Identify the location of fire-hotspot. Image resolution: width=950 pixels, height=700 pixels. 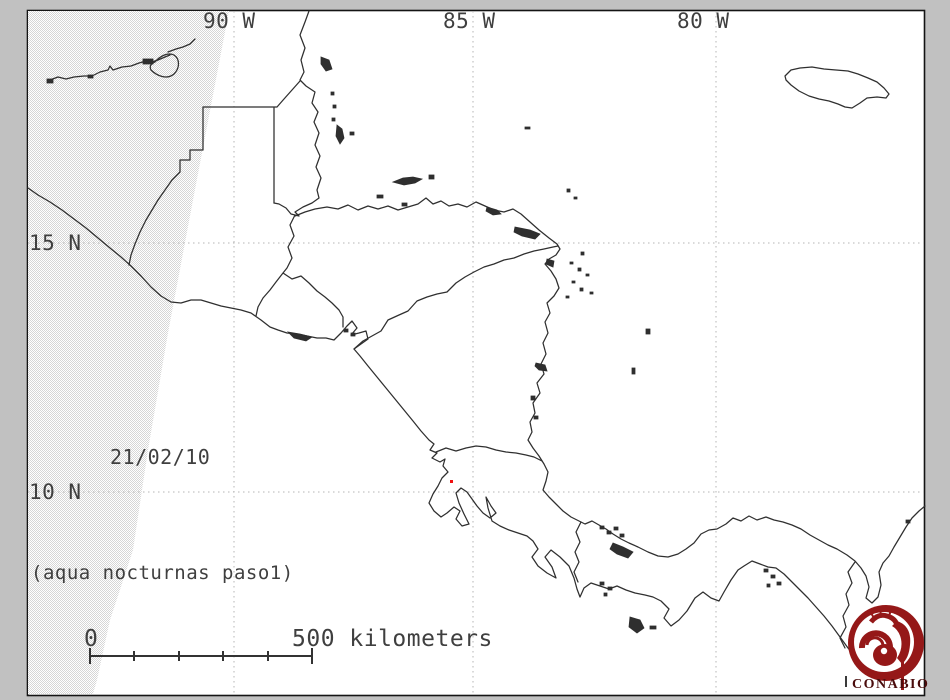
(451, 481).